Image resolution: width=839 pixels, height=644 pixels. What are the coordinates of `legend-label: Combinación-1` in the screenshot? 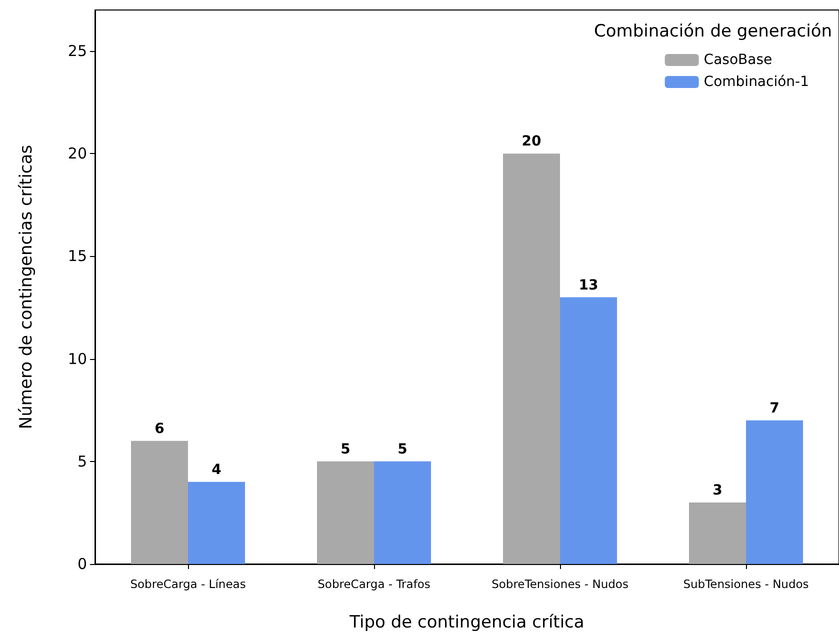 It's located at (757, 82).